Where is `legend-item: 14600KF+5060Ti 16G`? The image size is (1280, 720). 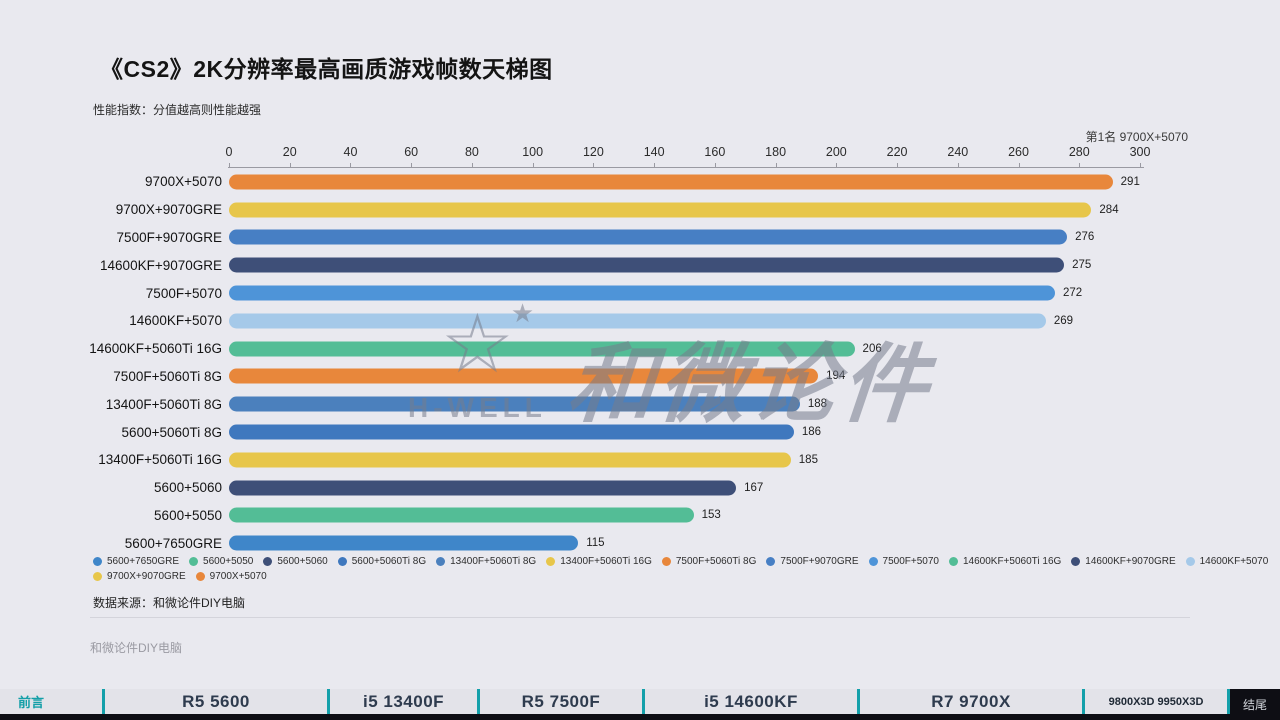
legend-item: 14600KF+5060Ti 16G is located at coordinates (1005, 561).